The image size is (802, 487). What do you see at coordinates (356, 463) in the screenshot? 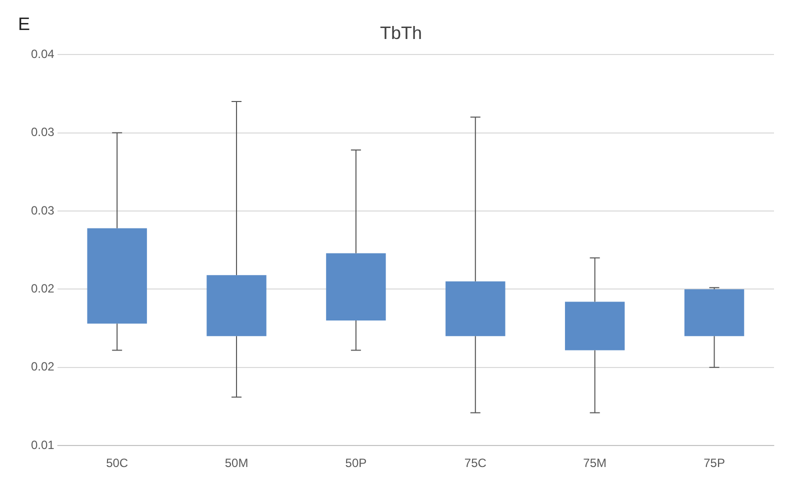
I see `x-tick-label: 50P` at bounding box center [356, 463].